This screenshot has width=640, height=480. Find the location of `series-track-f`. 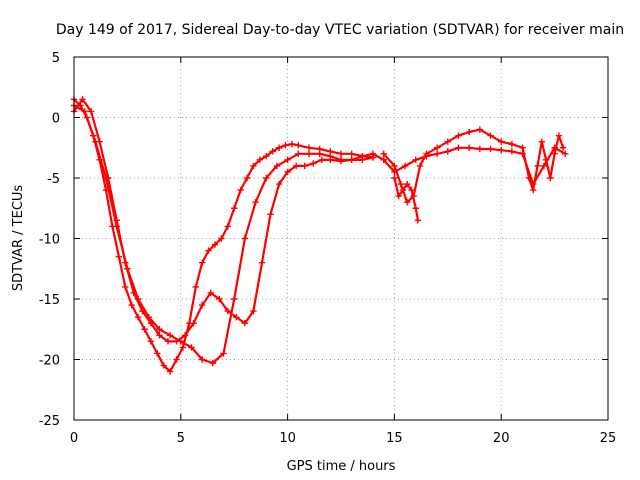

series-track-f is located at coordinates (406, 199).